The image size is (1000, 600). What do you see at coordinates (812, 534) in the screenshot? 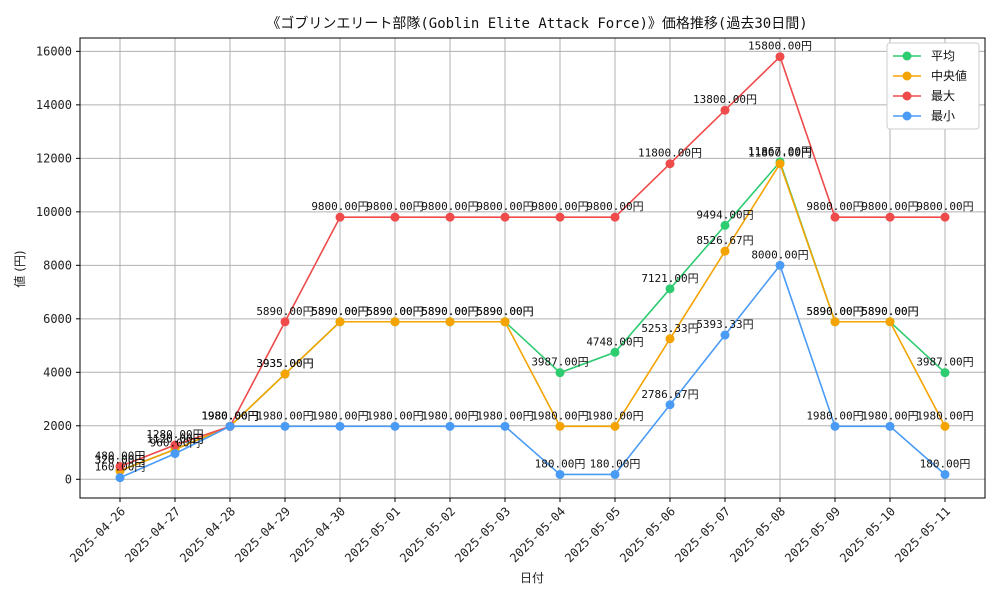
I see `x-tick-label: 2025-05-09` at bounding box center [812, 534].